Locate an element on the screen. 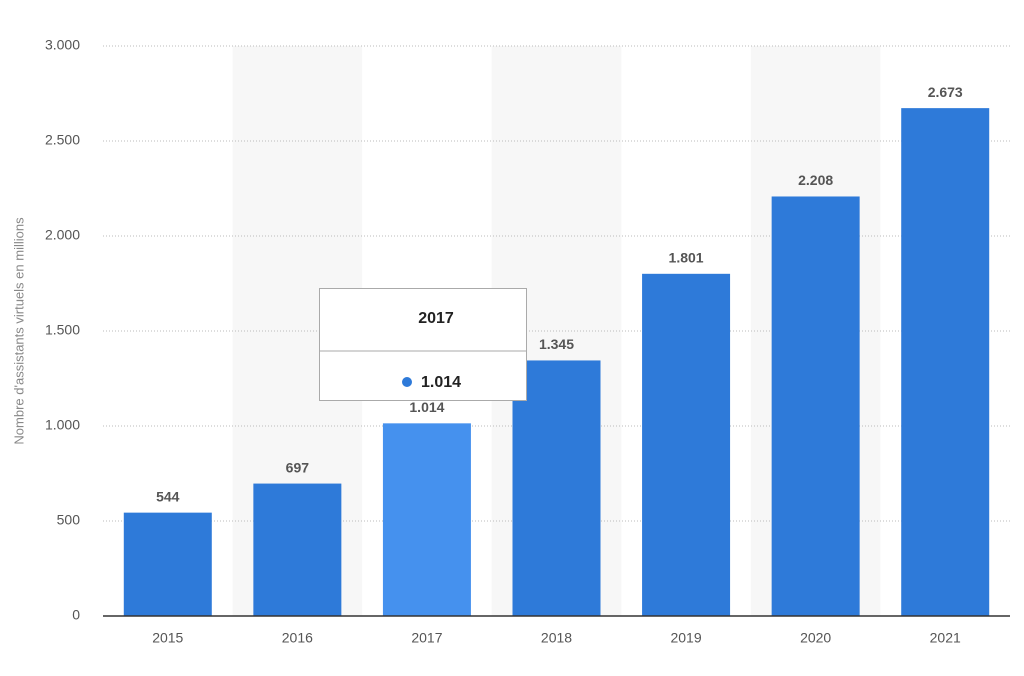  value-label: 2.208 is located at coordinates (815, 180).